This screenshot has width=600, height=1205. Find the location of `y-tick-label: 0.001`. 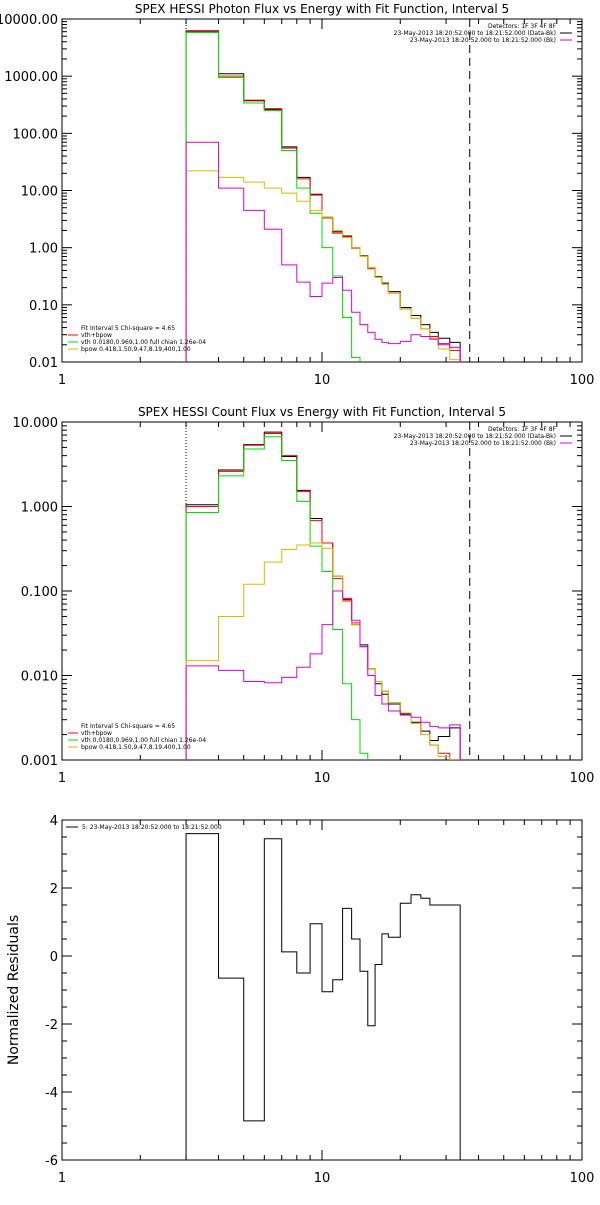

y-tick-label: 0.001 is located at coordinates (39, 761).